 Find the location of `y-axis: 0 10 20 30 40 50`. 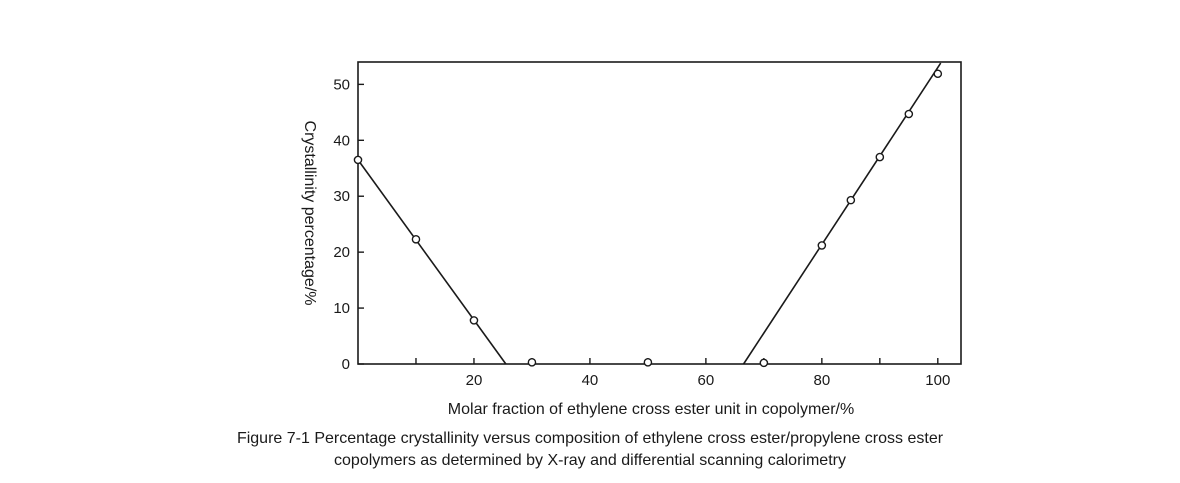

y-axis: 0 10 20 30 40 50 is located at coordinates (348, 224).